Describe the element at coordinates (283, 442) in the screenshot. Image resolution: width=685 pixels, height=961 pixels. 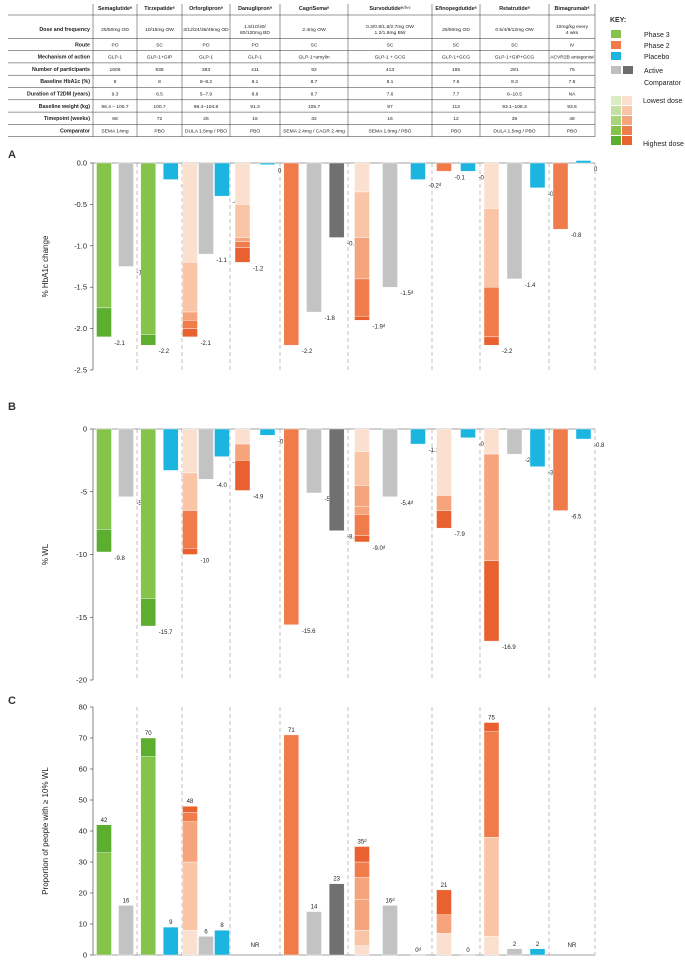
I see `bar-value-label: -0.5` at that location.